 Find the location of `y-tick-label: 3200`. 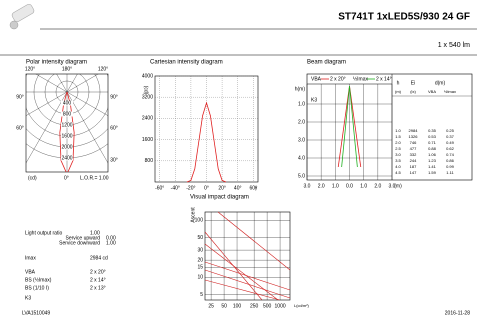

y-tick-label: 3200 is located at coordinates (147, 98).